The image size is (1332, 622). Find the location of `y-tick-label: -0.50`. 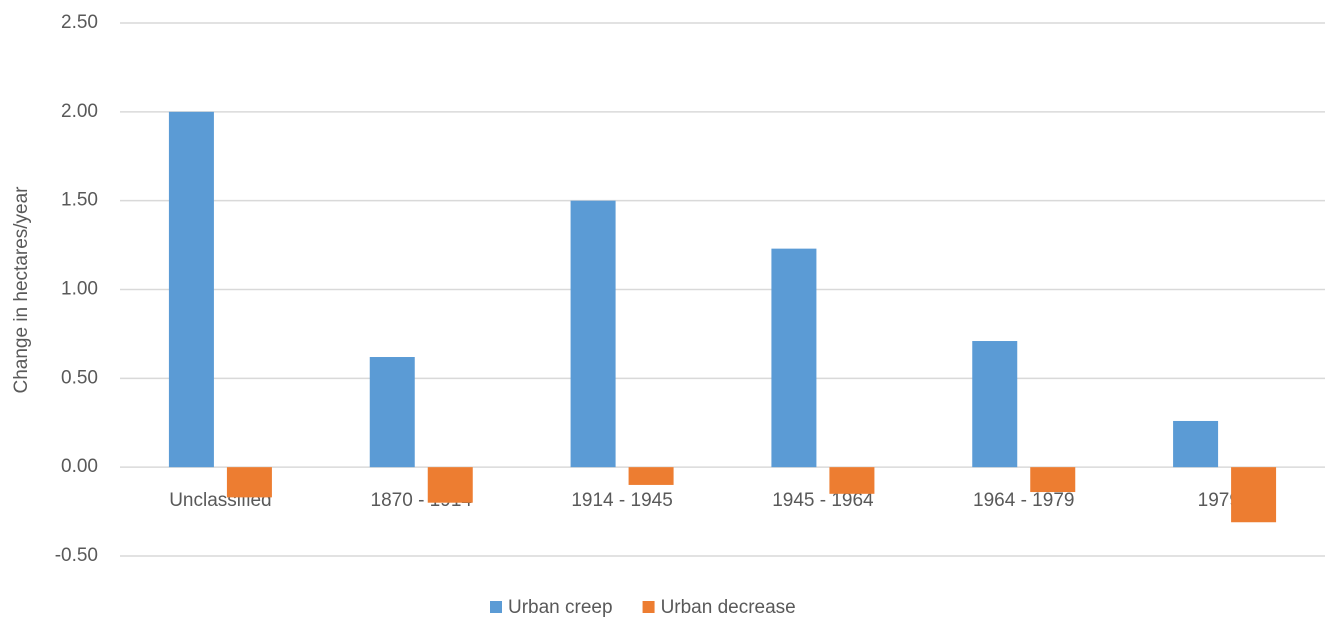

y-tick-label: -0.50 is located at coordinates (76, 555).